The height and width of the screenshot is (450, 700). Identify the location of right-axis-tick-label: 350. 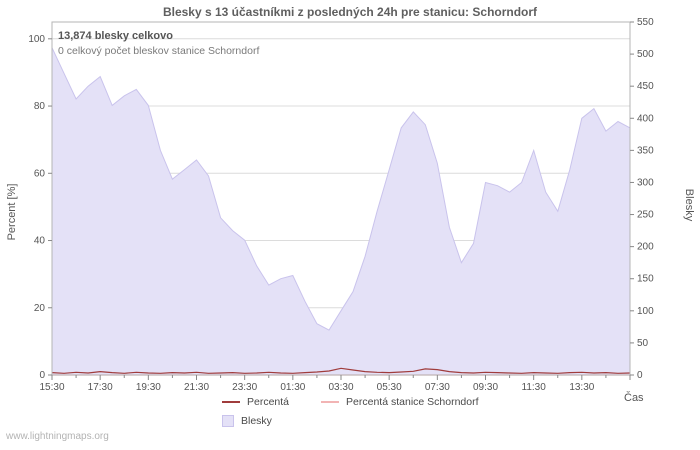
(645, 150).